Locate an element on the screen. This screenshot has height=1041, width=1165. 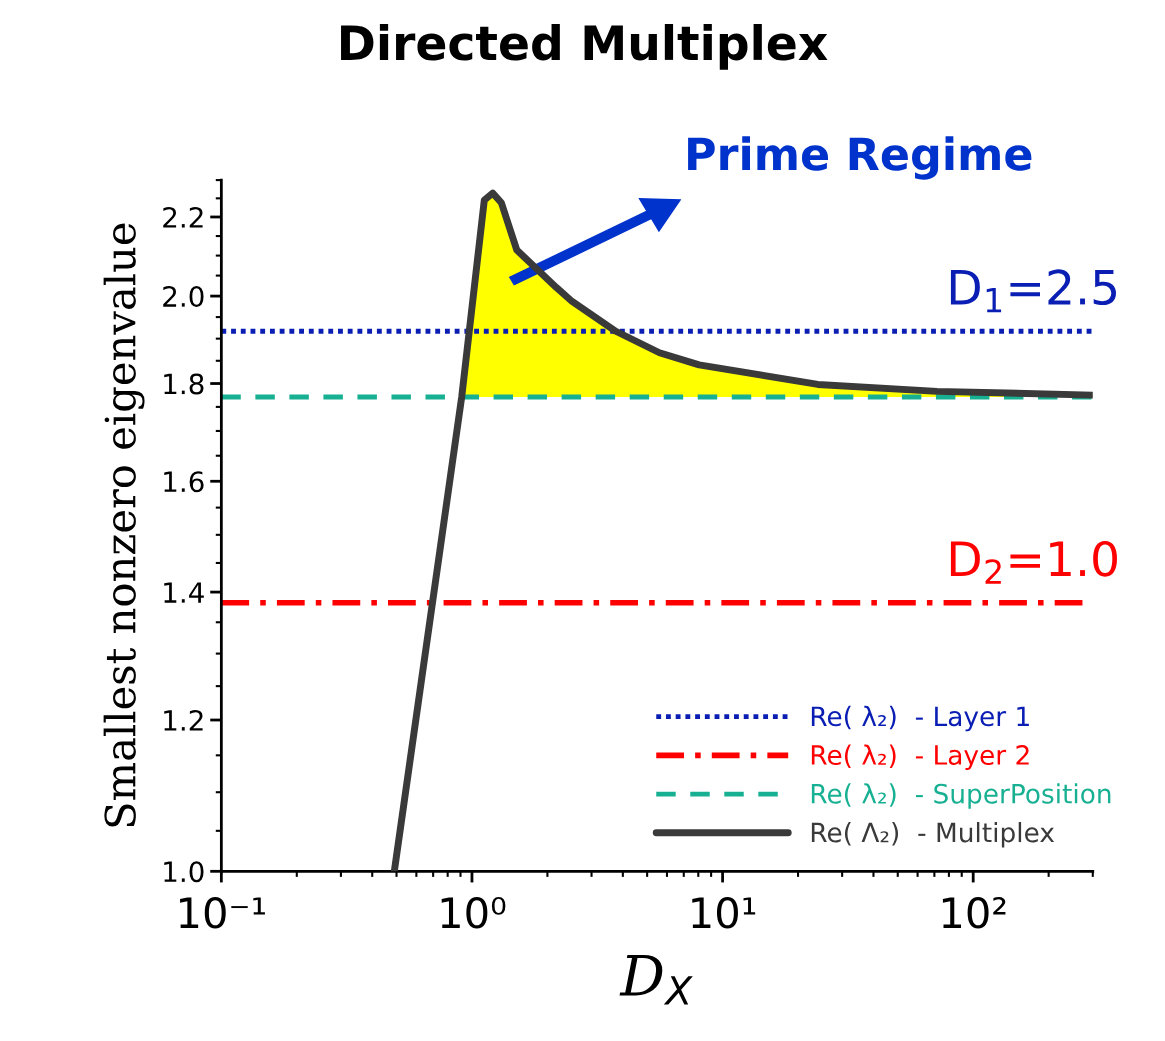
y-tick-label: 1.4 is located at coordinates (184, 592).